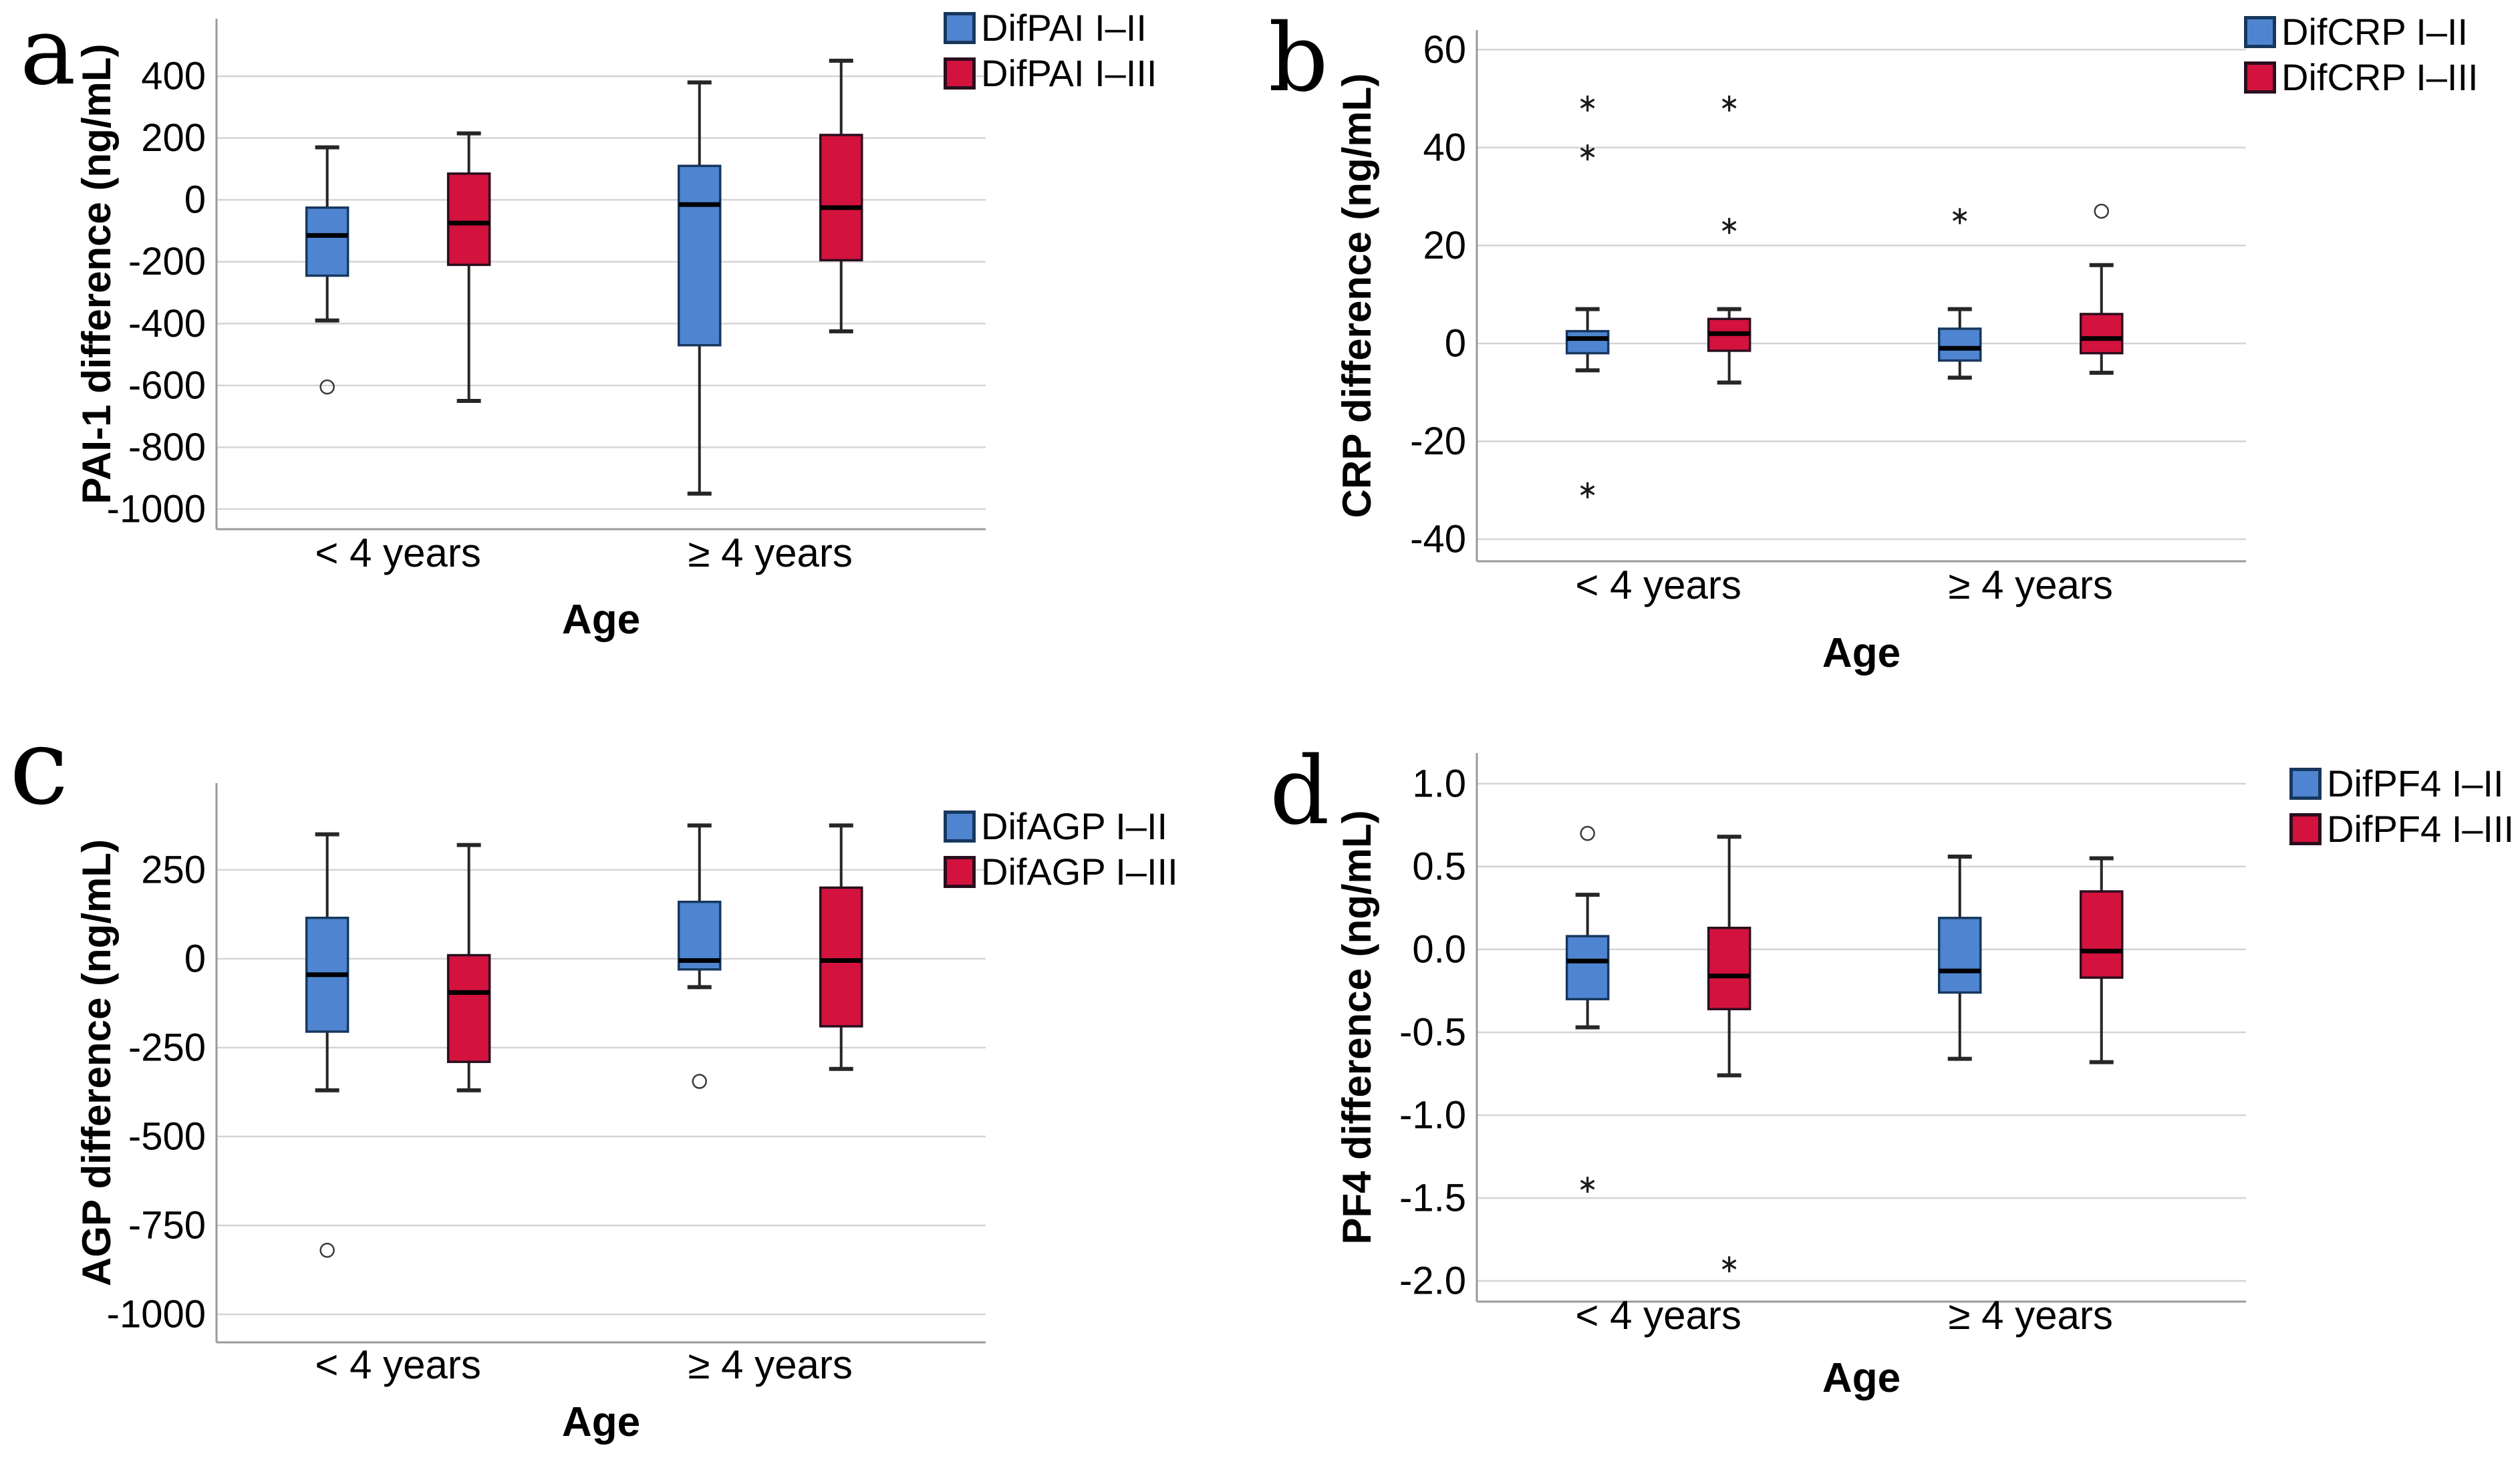 The height and width of the screenshot is (1472, 2520). Describe the element at coordinates (173, 76) in the screenshot. I see `y-tick-label: 400` at that location.